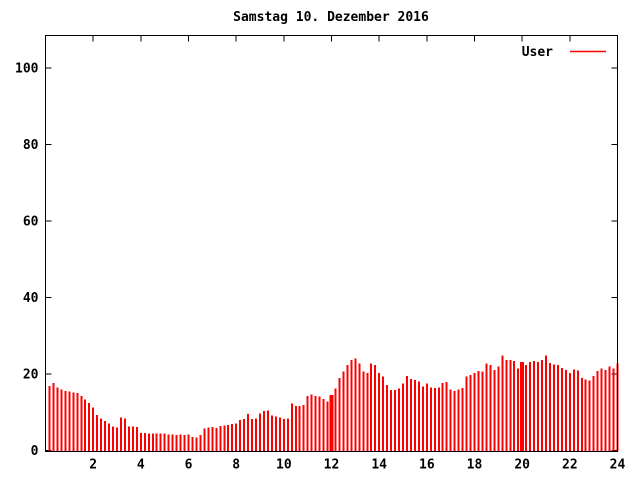 This screenshot has width=640, height=480. What do you see at coordinates (332, 465) in the screenshot?
I see `x-tick-label: 12` at bounding box center [332, 465].